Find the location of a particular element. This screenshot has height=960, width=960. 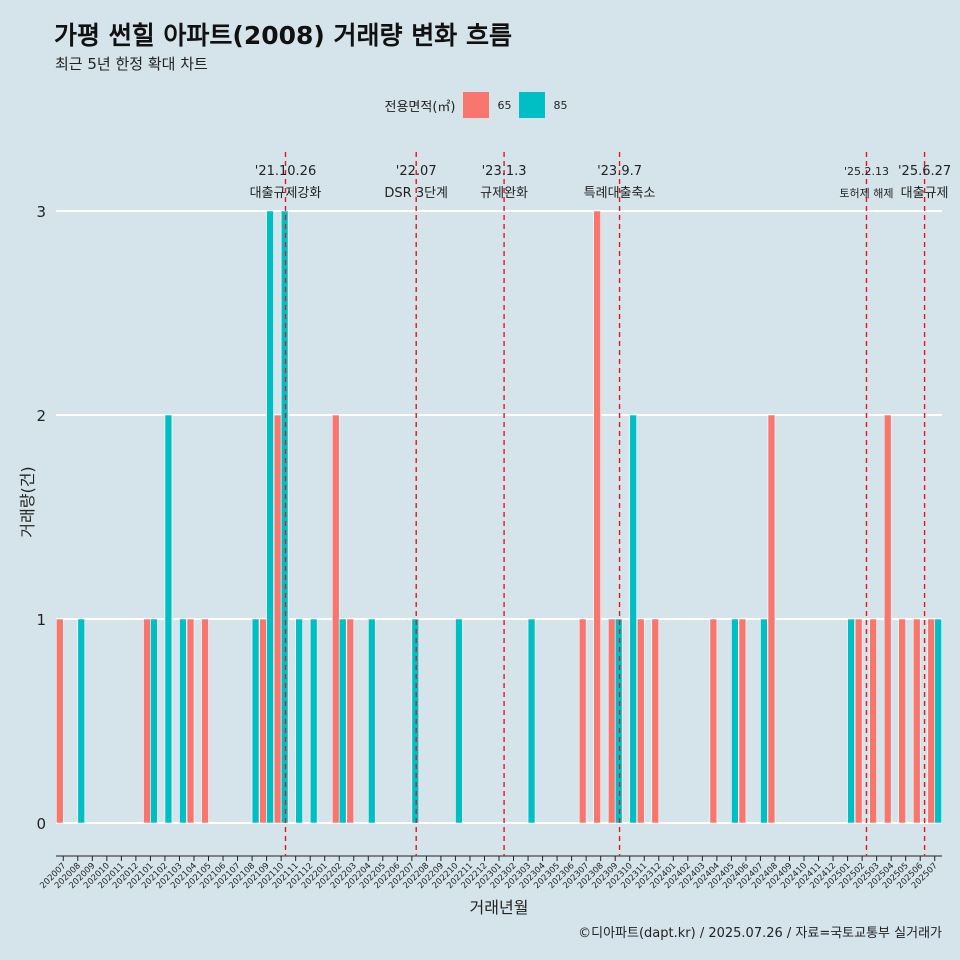

y-tick-label: 2 is located at coordinates (41, 416).